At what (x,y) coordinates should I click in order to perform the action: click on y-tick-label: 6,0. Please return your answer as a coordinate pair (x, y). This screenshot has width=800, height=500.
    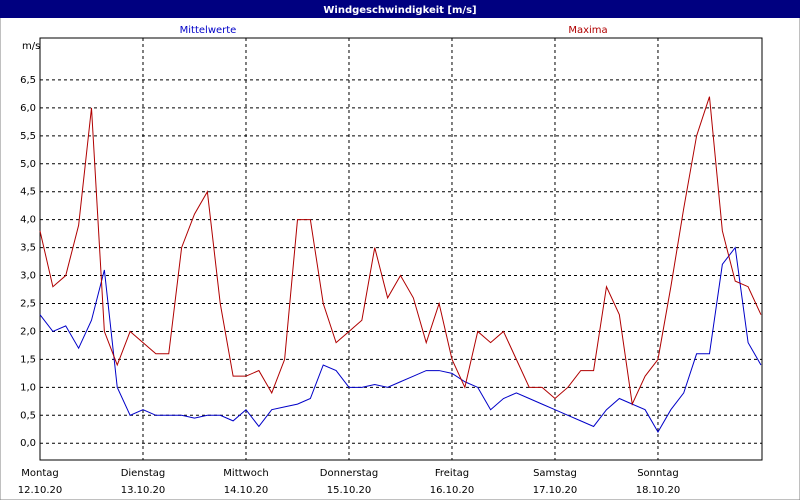
    Looking at the image, I should click on (28, 108).